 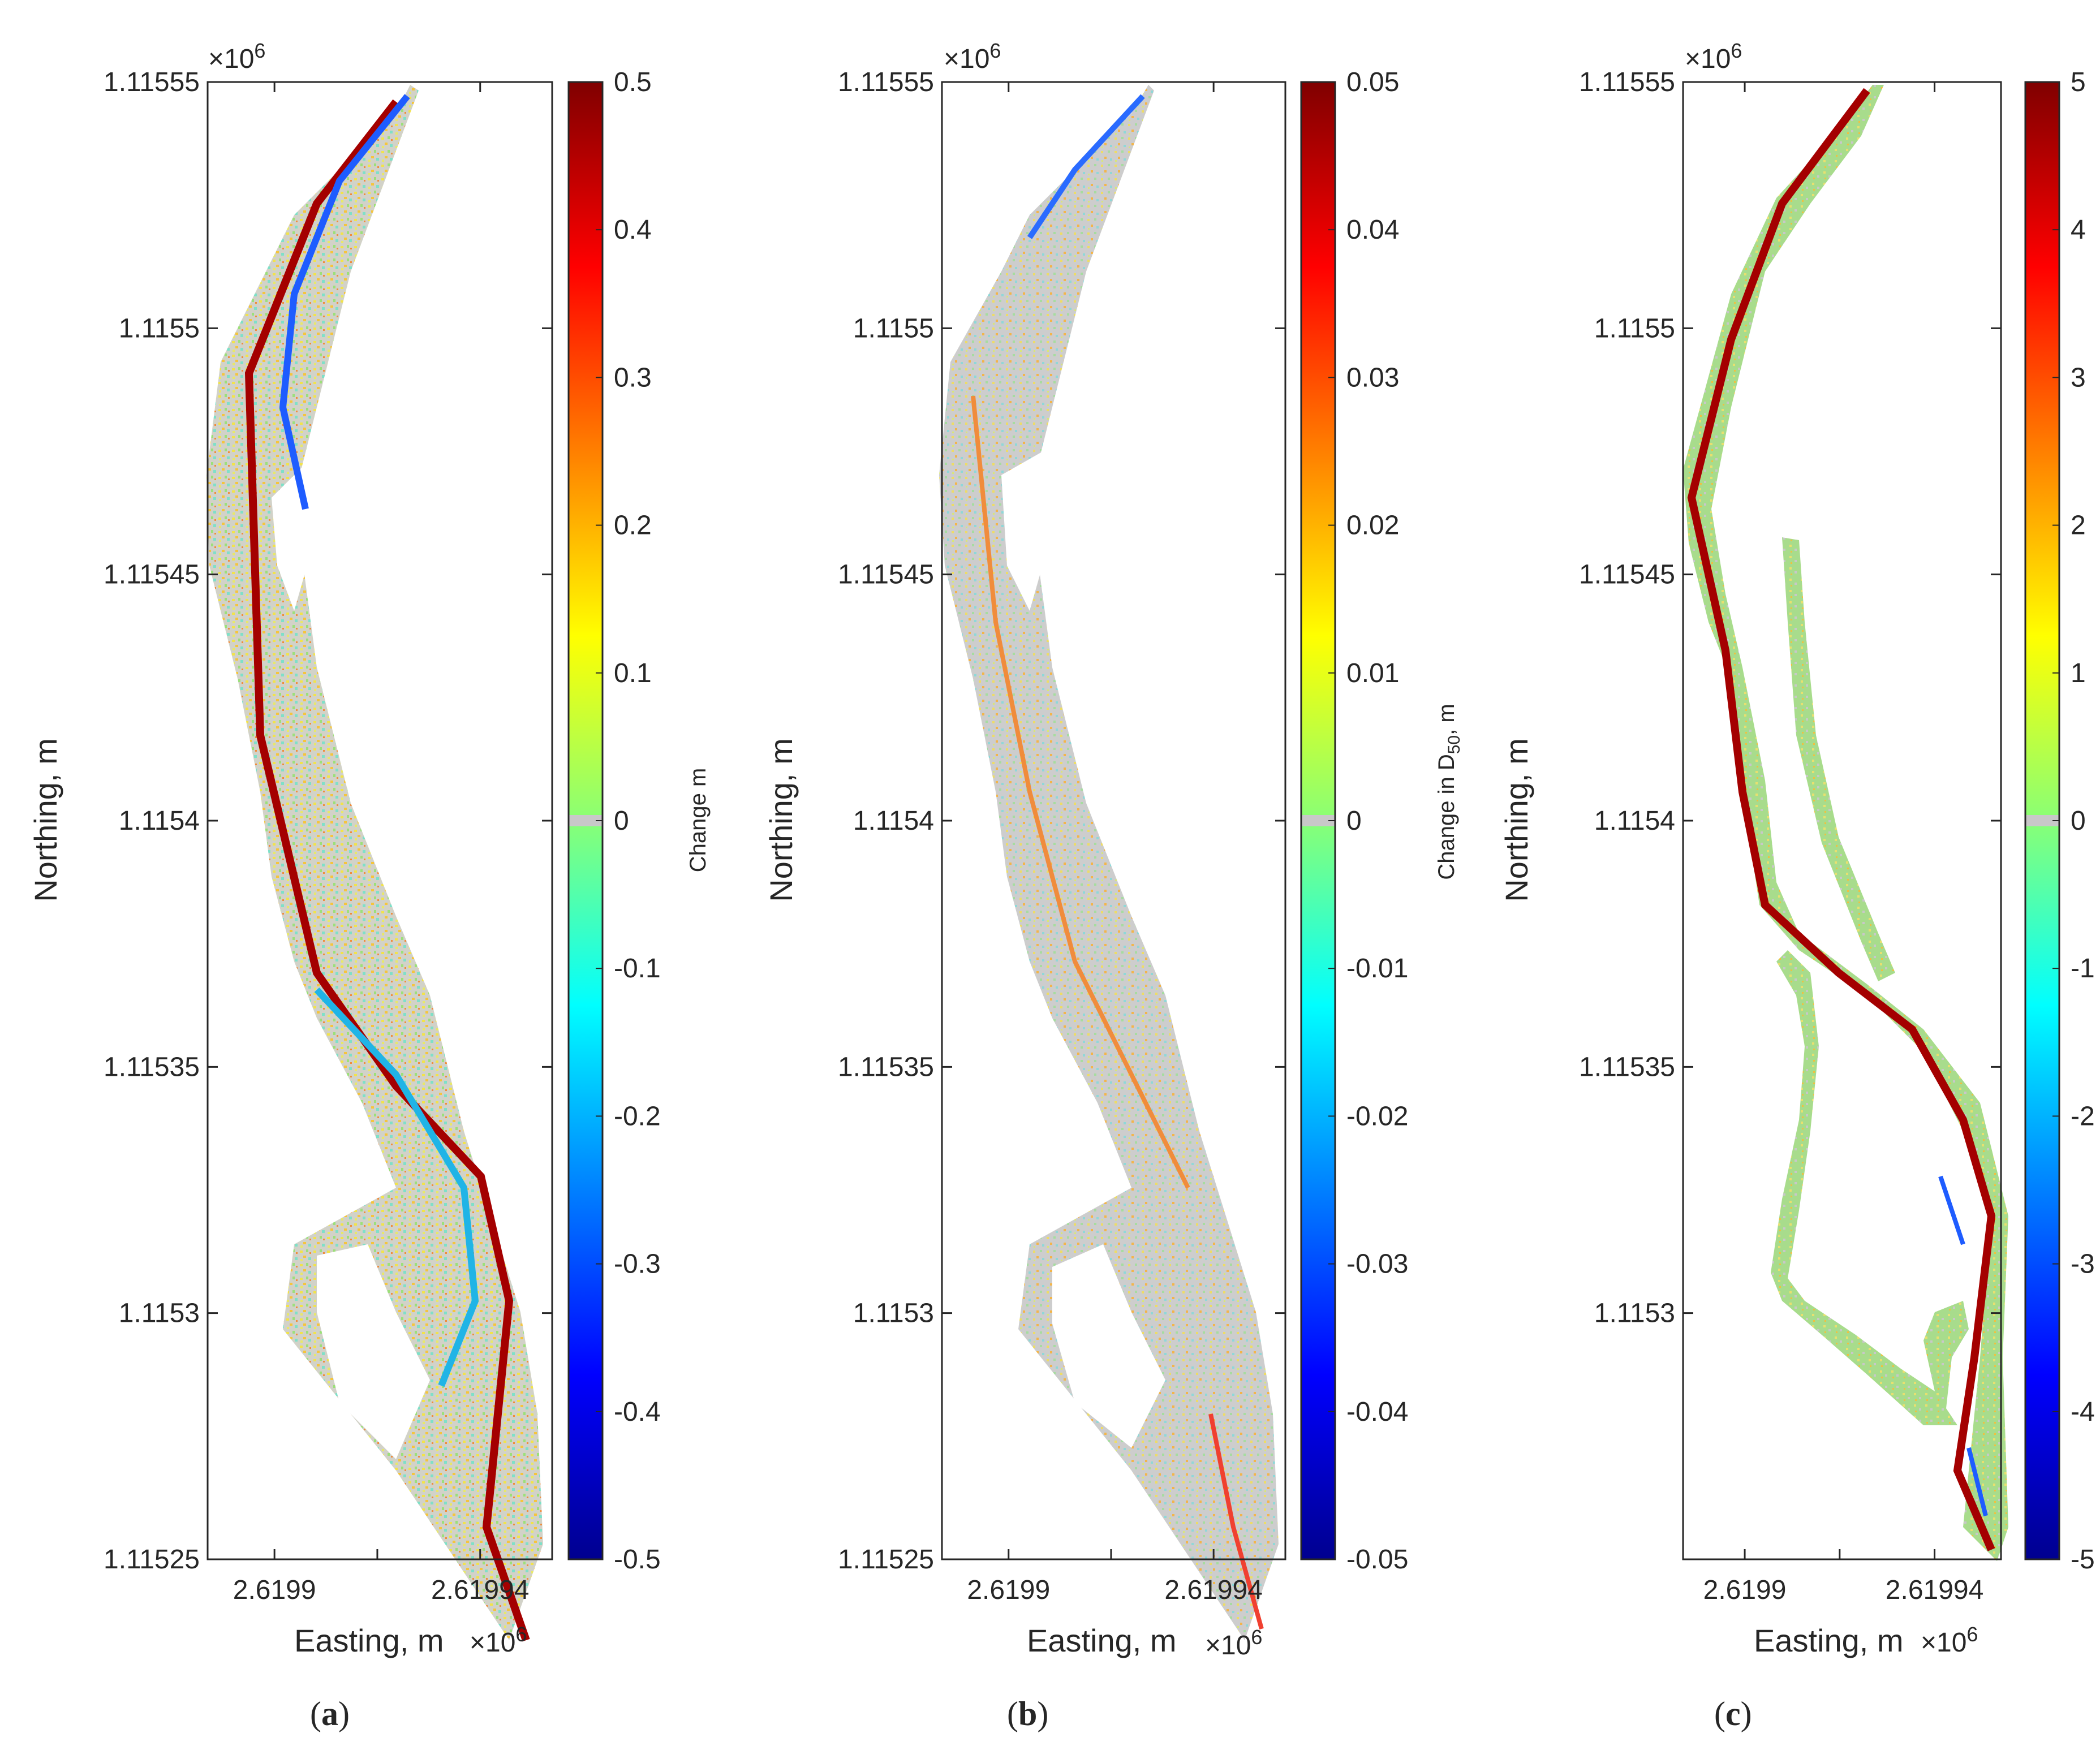 What do you see at coordinates (2083, 1560) in the screenshot?
I see `colorbar-tick-label: -5` at bounding box center [2083, 1560].